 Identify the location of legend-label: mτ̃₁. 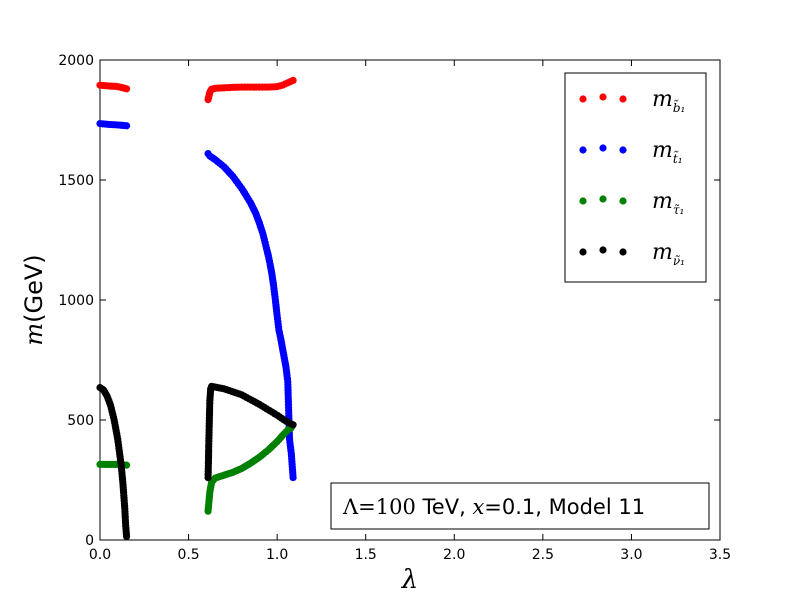
(668, 203).